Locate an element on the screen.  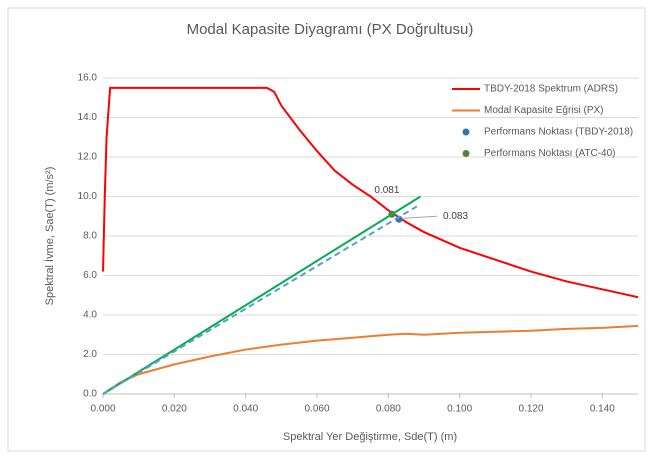
x-axis-label: Spektral Yer Değiştirme, Sde(T) (m) is located at coordinates (370, 437).